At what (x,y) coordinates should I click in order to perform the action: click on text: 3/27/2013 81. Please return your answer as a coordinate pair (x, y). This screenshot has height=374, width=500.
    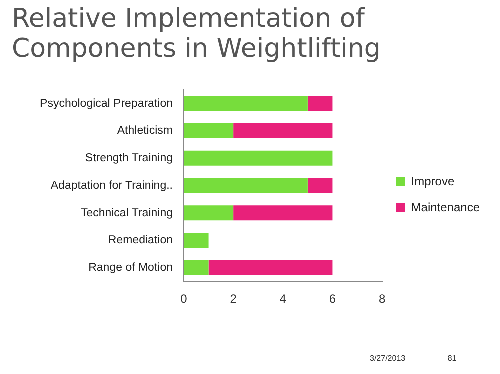
    Looking at the image, I should click on (413, 358).